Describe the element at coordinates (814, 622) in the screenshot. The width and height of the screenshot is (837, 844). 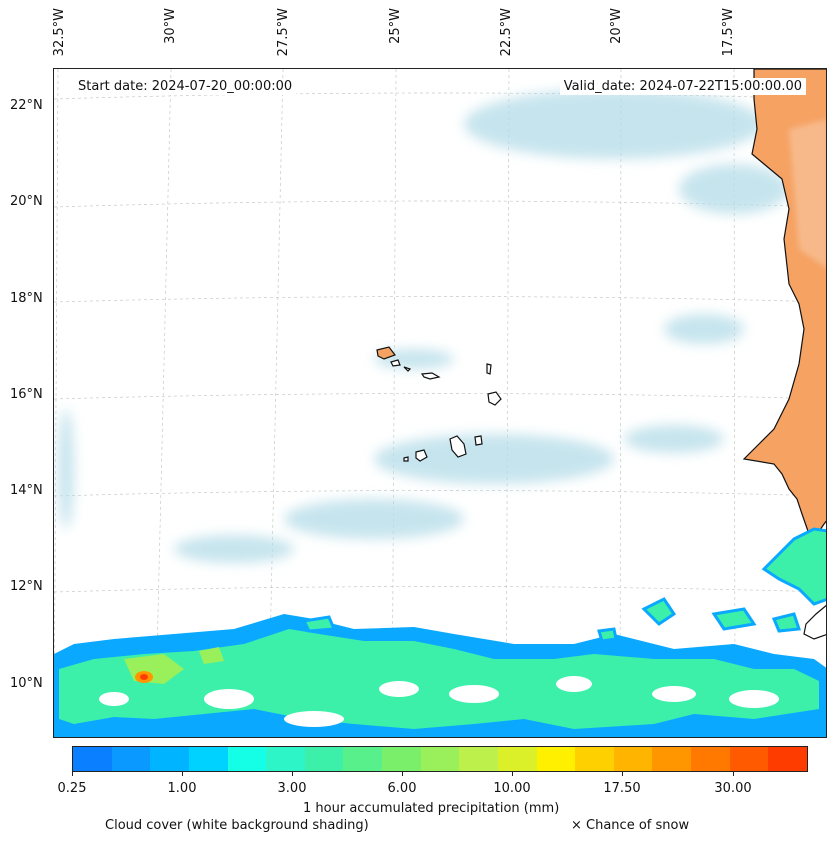
I see `coast-south` at that location.